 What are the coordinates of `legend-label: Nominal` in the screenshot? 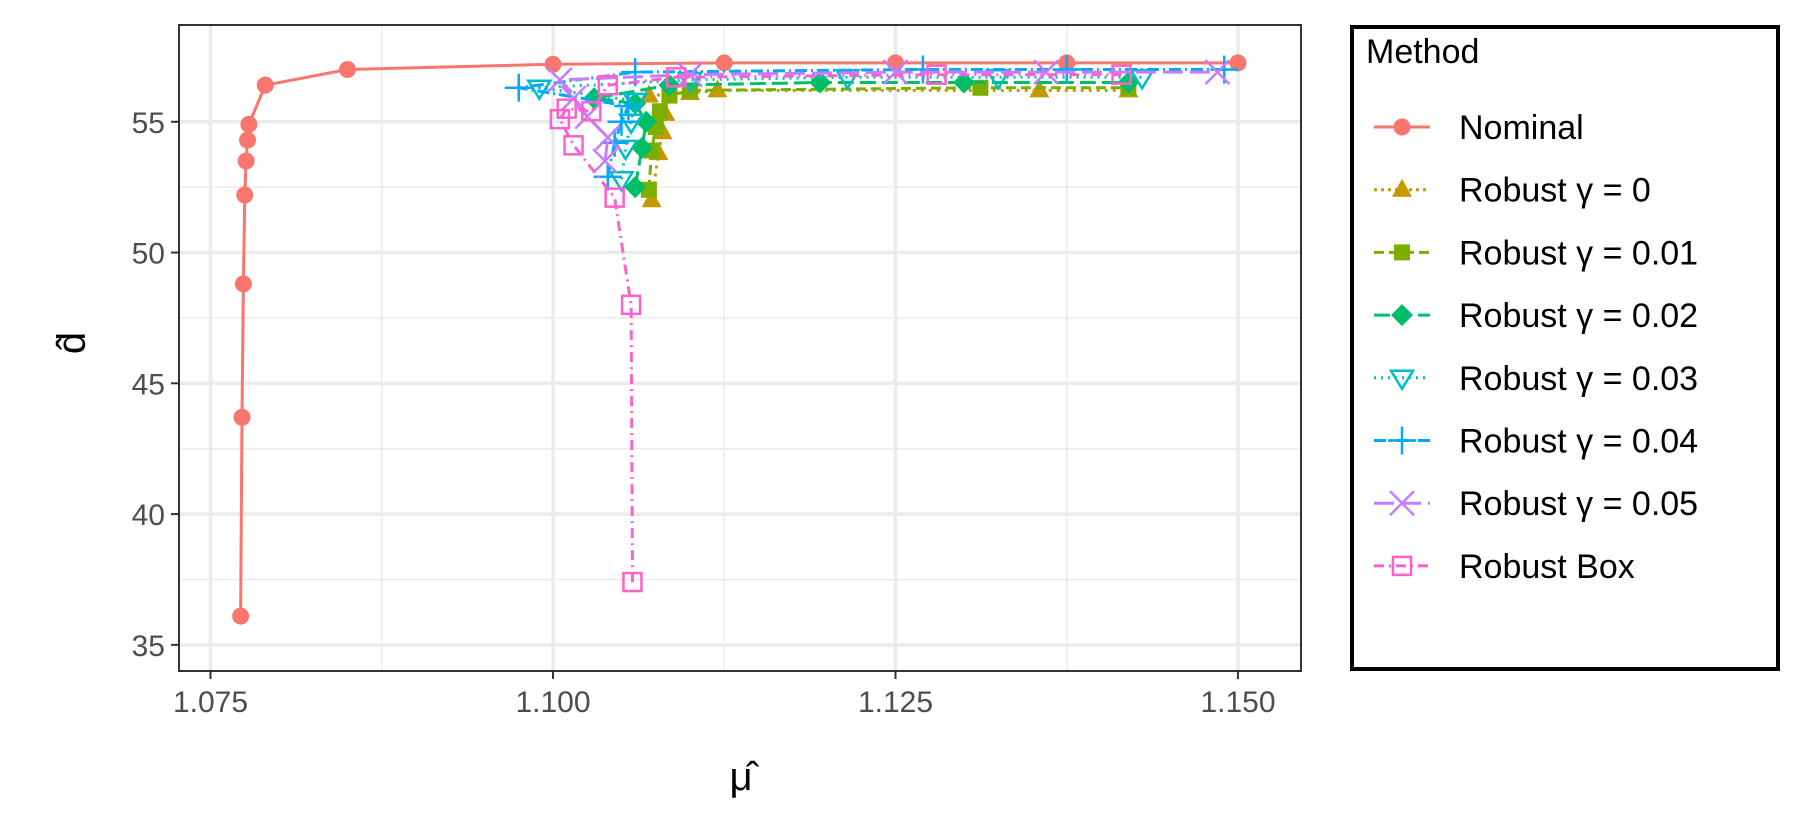 It's located at (1521, 128).